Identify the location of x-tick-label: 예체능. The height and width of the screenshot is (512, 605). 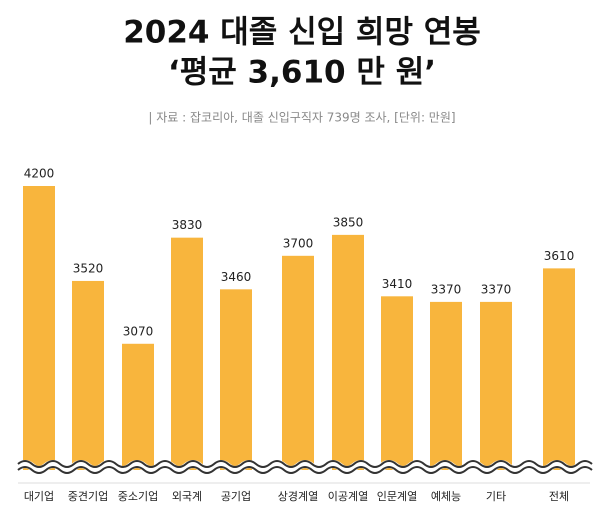
(446, 496).